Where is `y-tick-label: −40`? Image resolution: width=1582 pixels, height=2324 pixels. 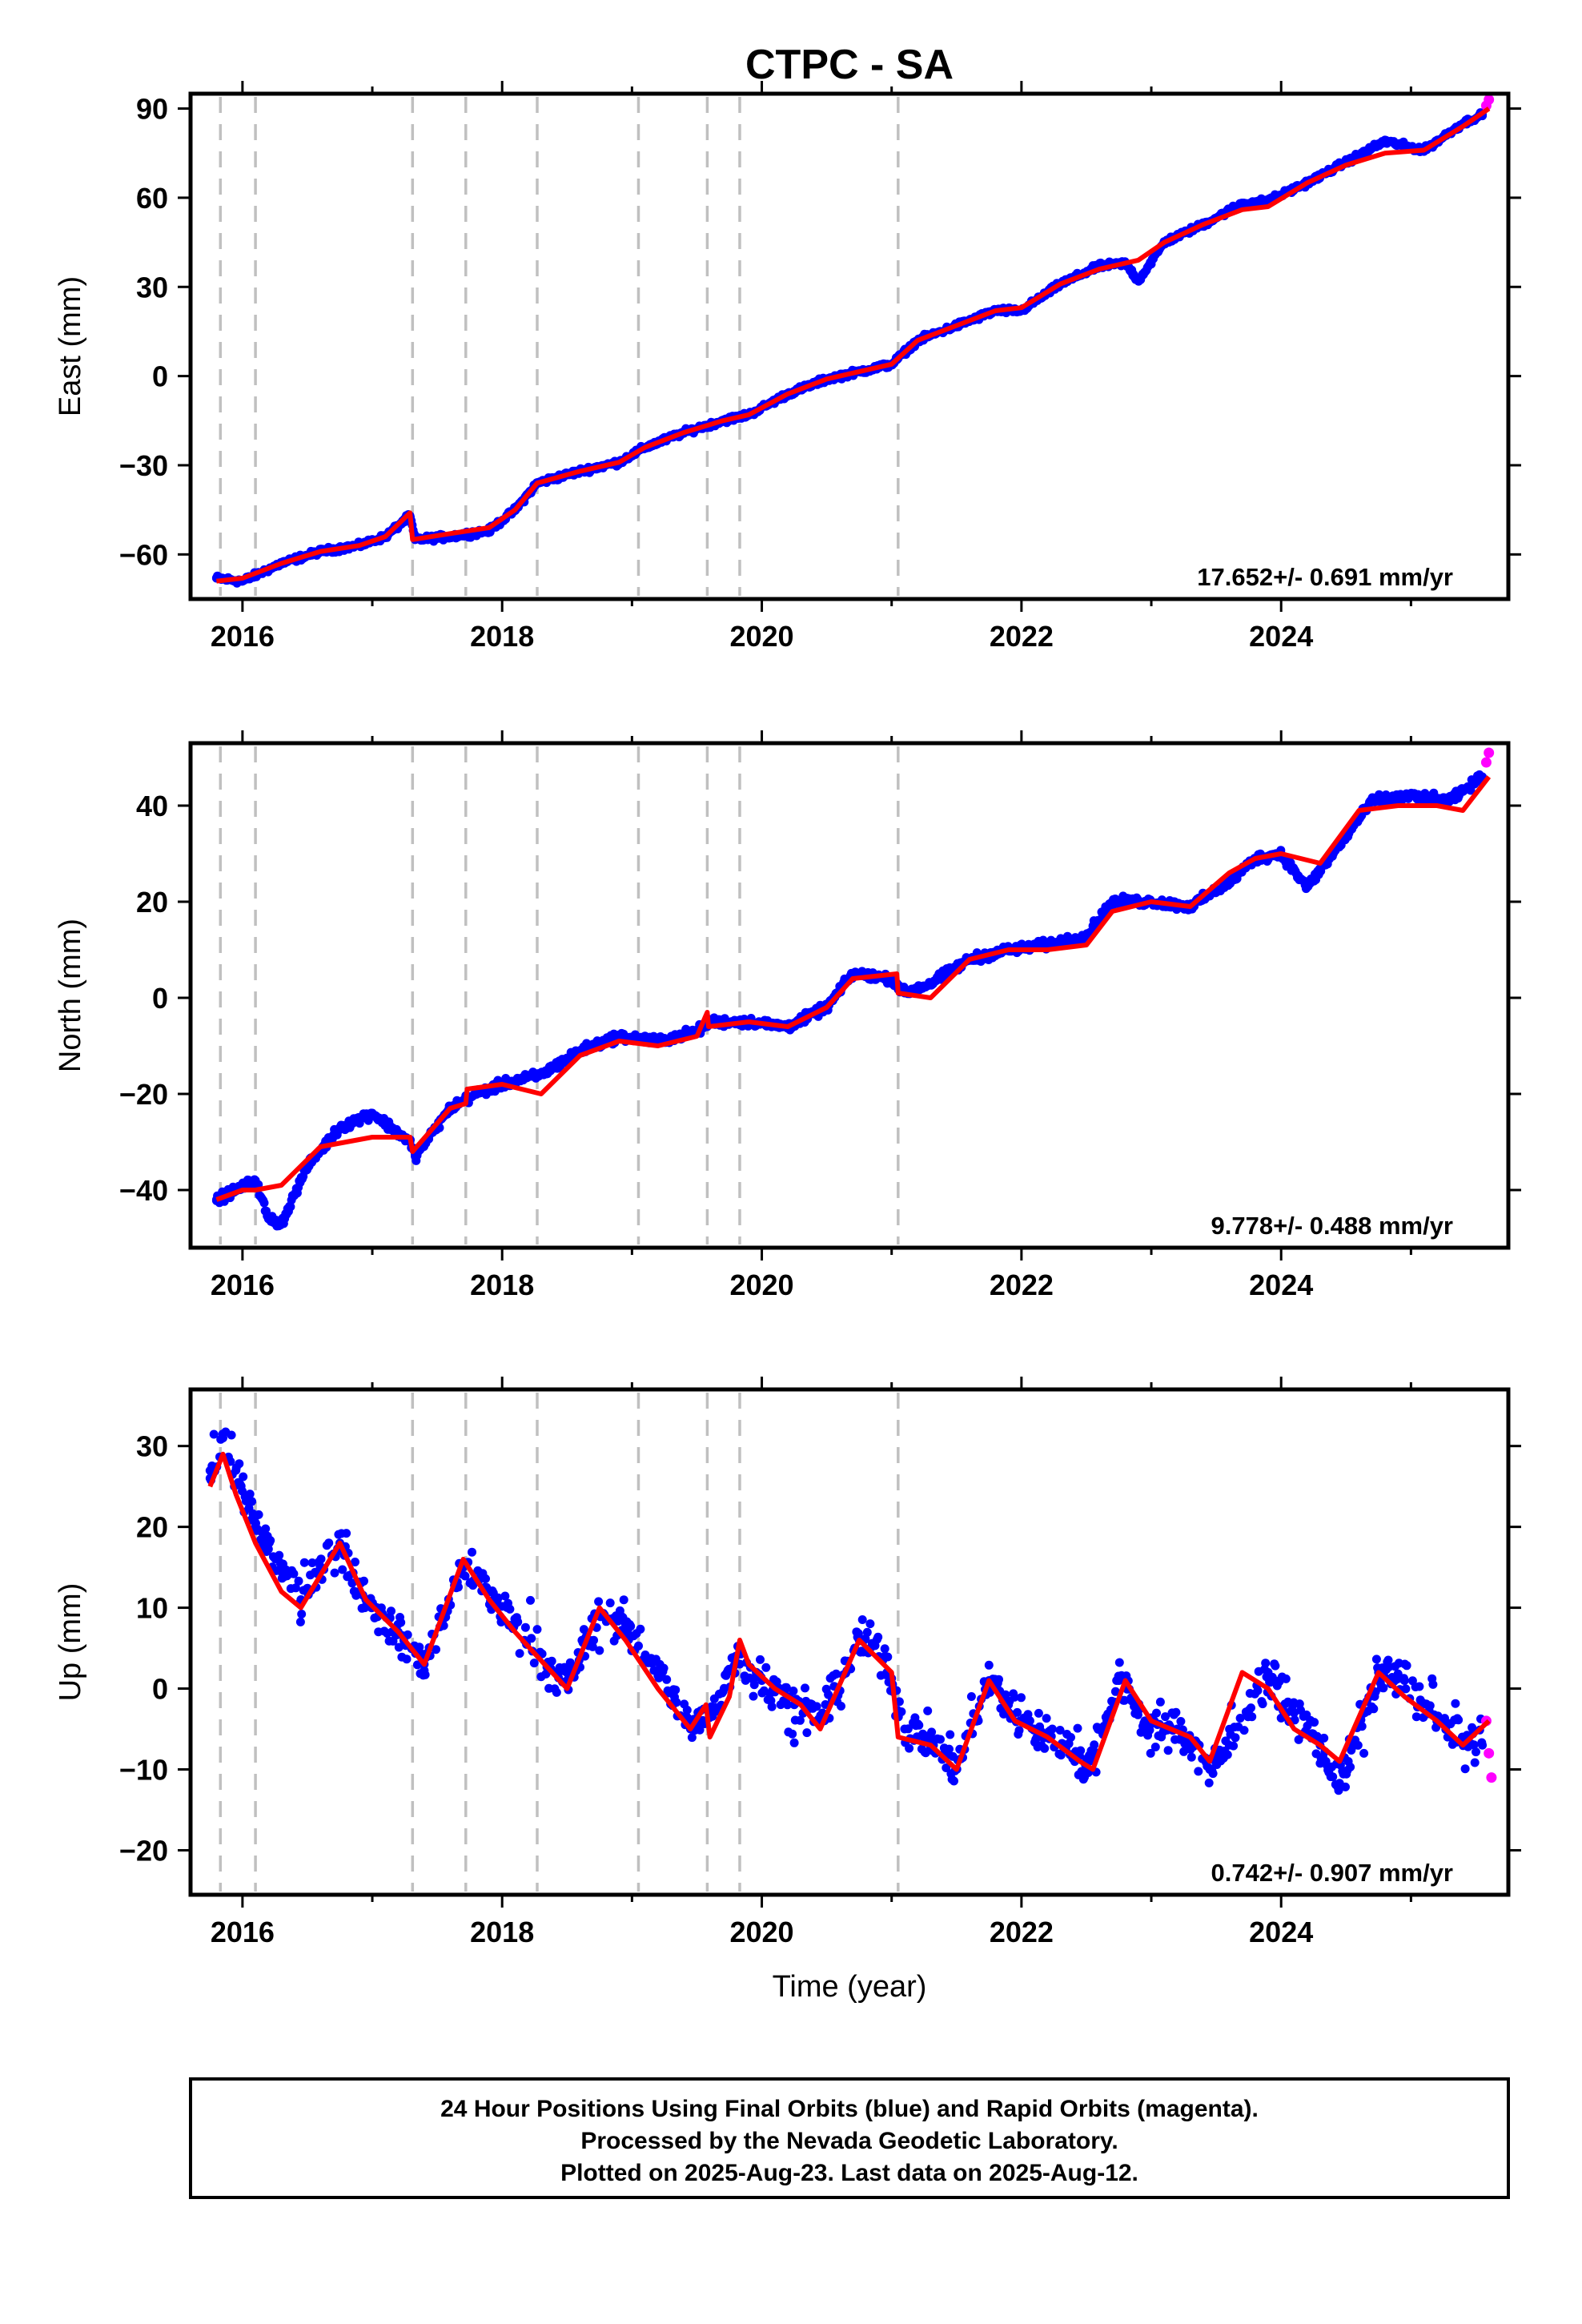 y-tick-label: −40 is located at coordinates (144, 1190).